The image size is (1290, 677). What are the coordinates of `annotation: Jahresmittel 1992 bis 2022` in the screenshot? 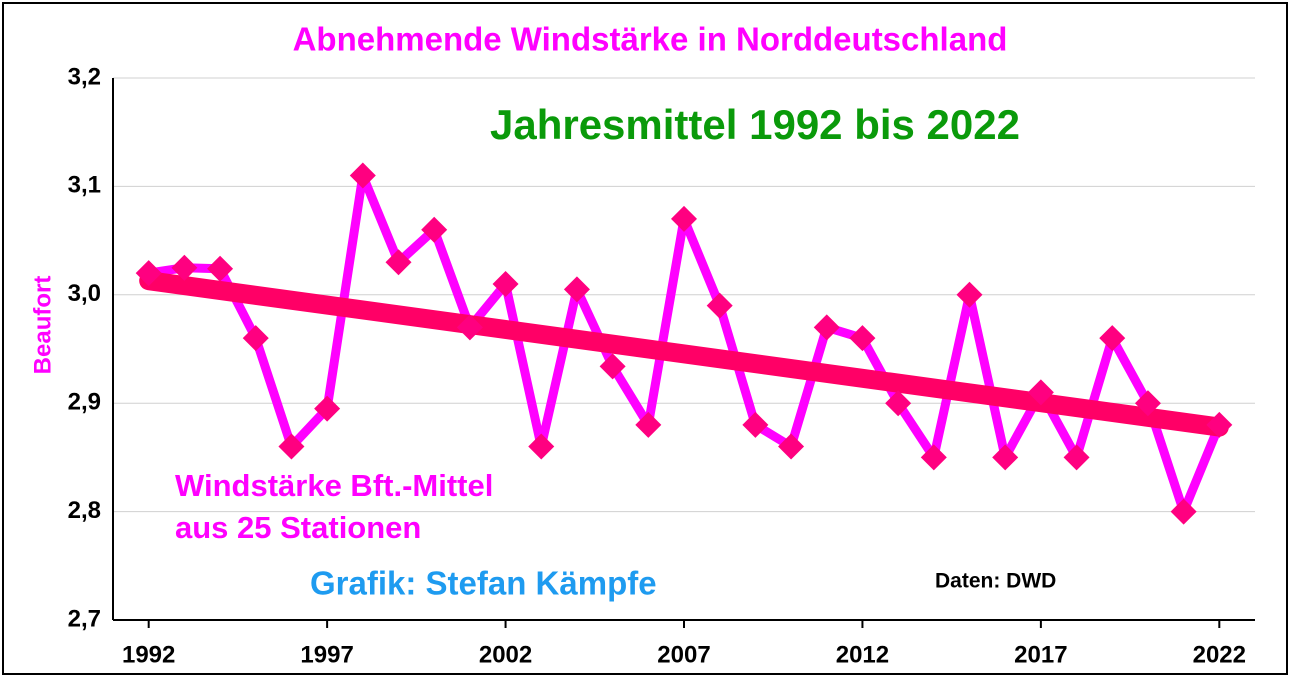 It's located at (755, 124).